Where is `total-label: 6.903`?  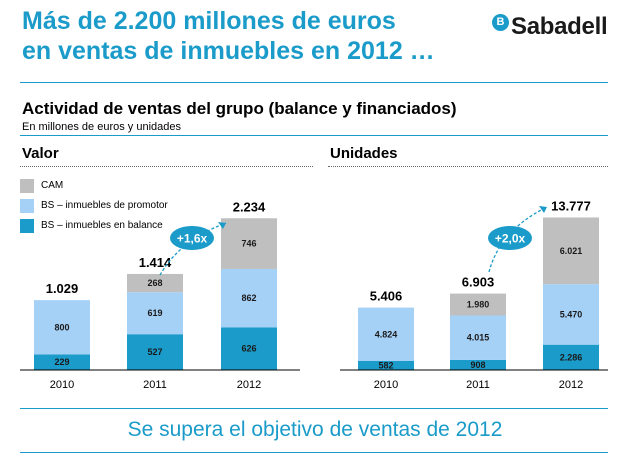
total-label: 6.903 is located at coordinates (478, 282).